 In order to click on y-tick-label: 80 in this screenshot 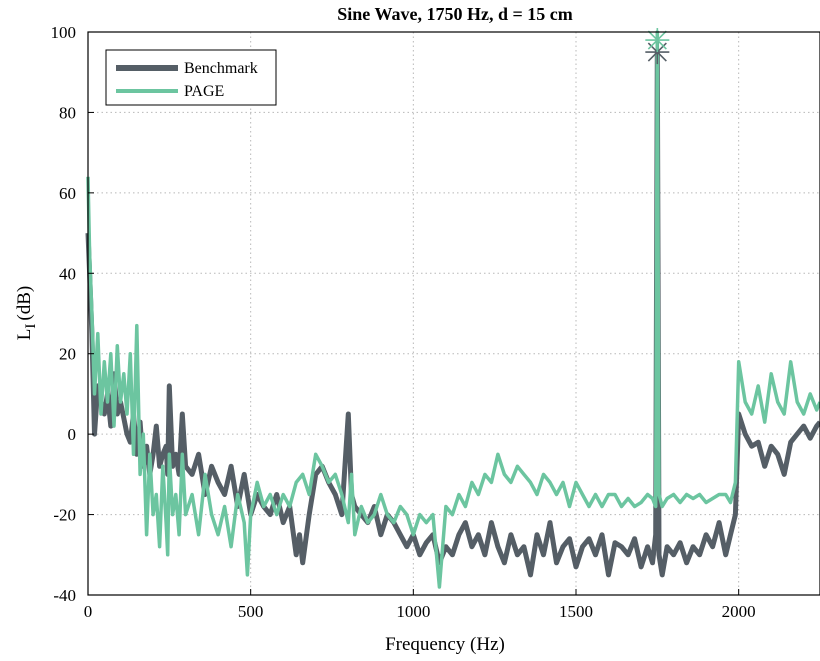, I will do `click(67, 112)`.